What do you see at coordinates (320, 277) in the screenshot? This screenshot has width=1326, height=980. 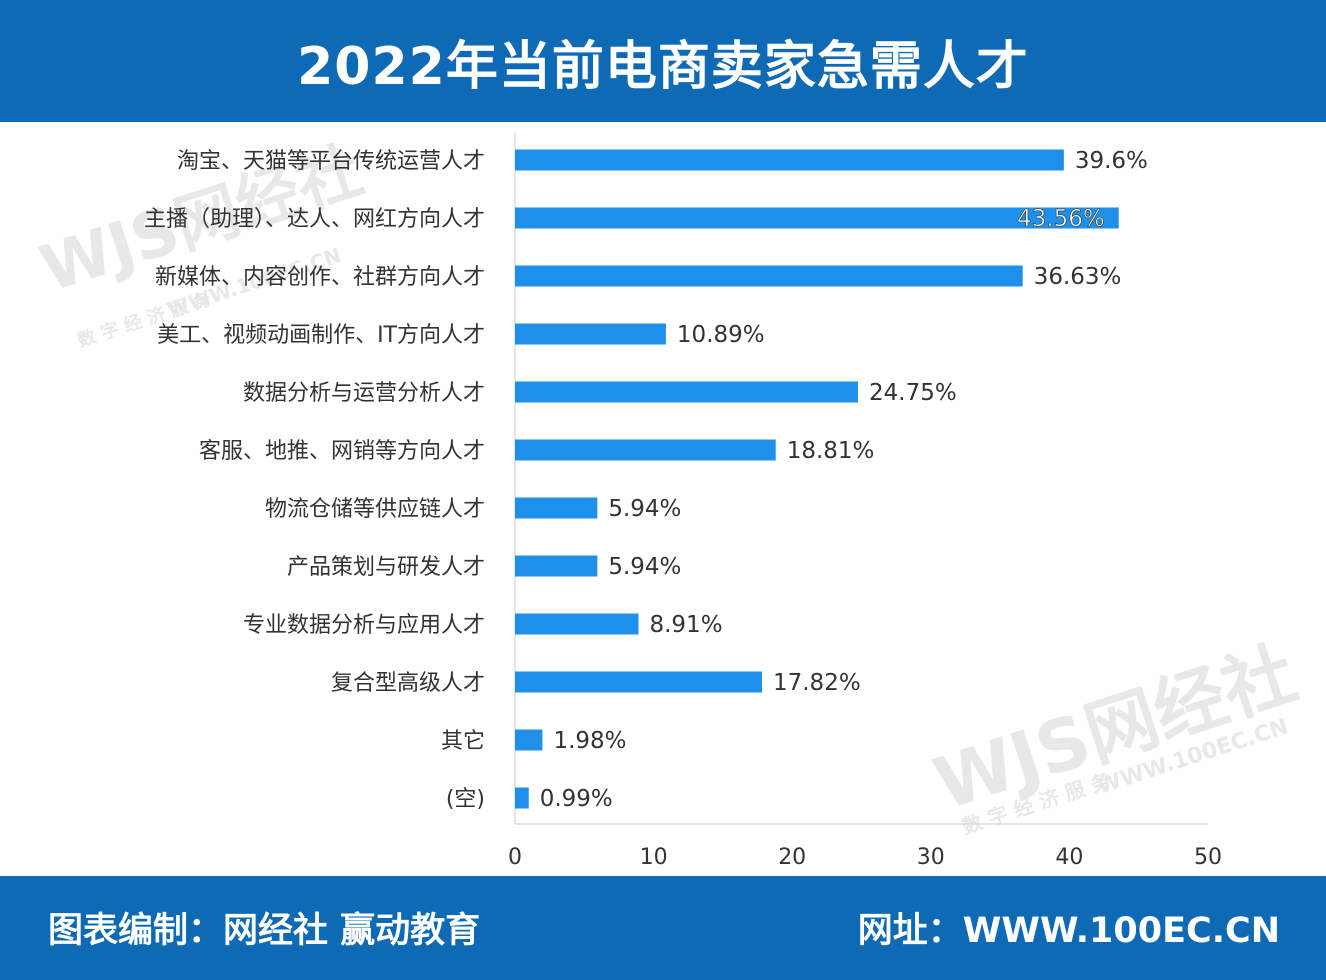 I see `category-label: 新媒体、内容创作、社群方向人才` at bounding box center [320, 277].